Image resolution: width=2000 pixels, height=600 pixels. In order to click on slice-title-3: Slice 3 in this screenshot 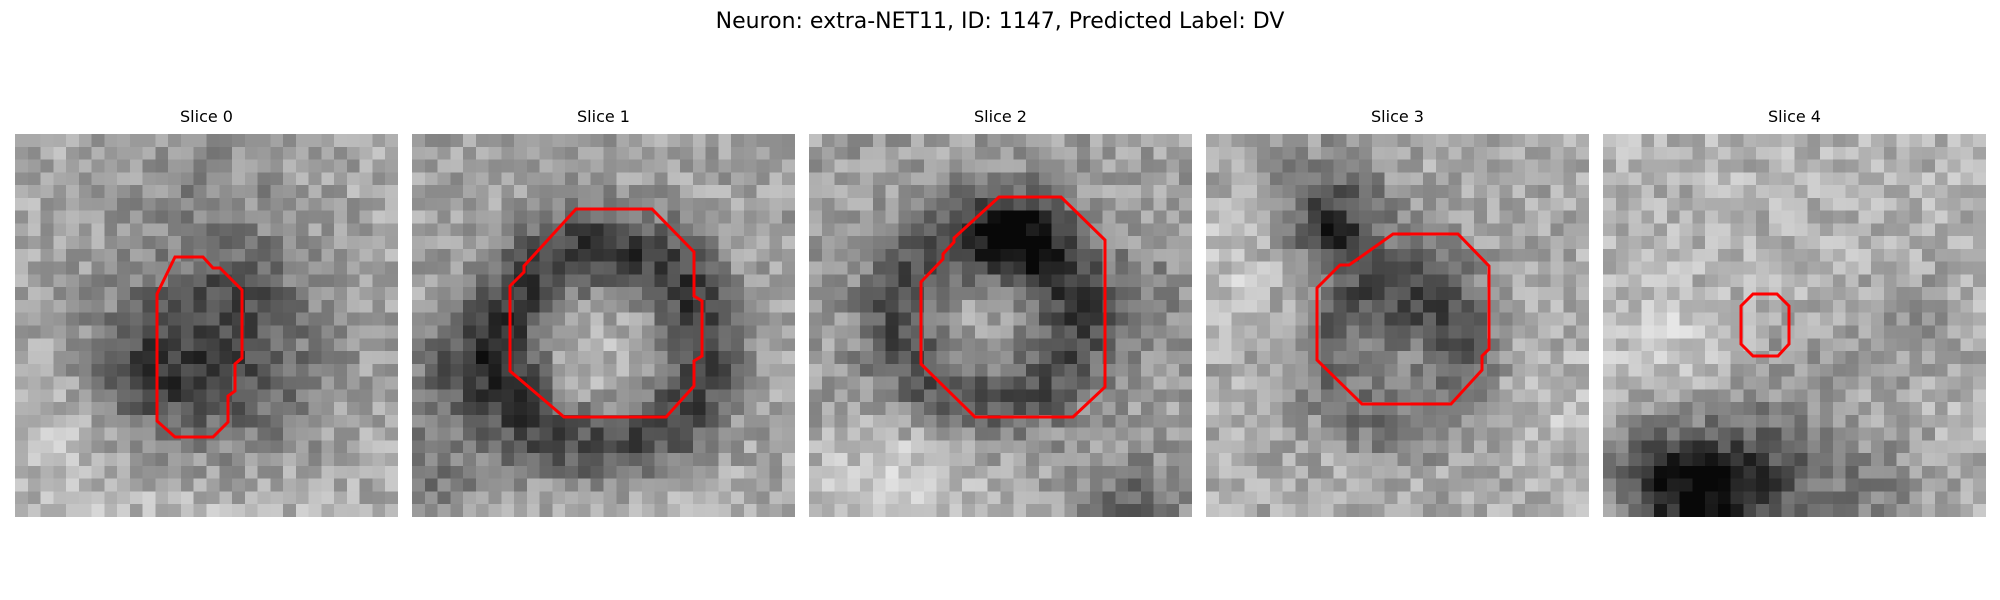, I will do `click(1397, 116)`.